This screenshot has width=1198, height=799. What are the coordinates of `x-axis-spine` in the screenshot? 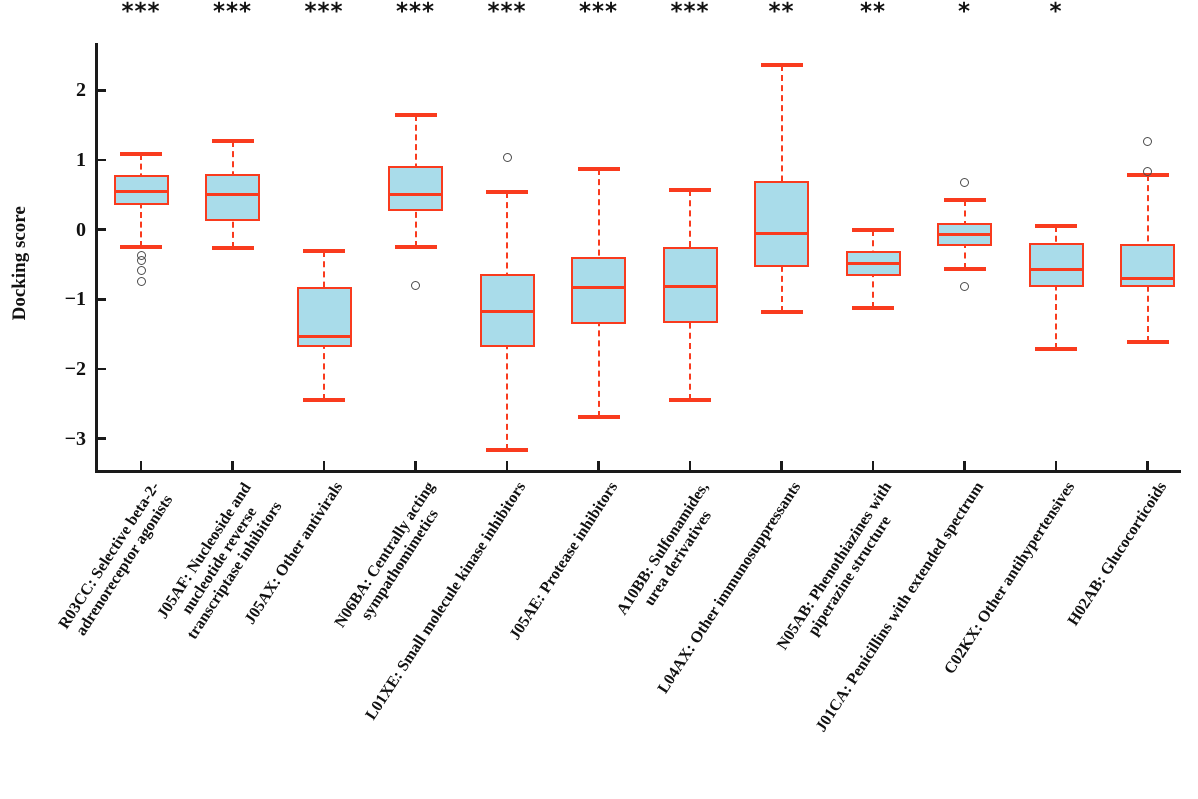 It's located at (638, 471).